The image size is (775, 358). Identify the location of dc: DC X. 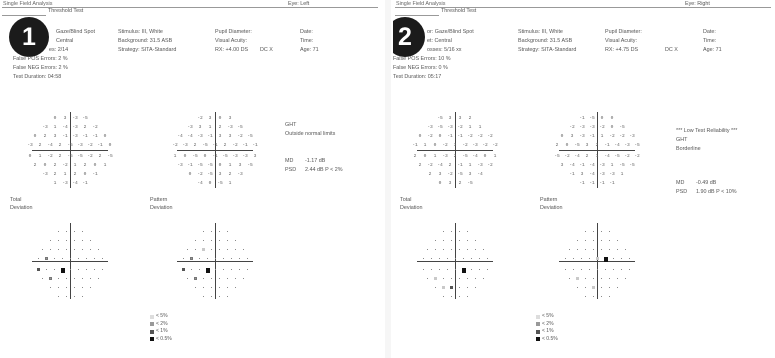
(671, 50).